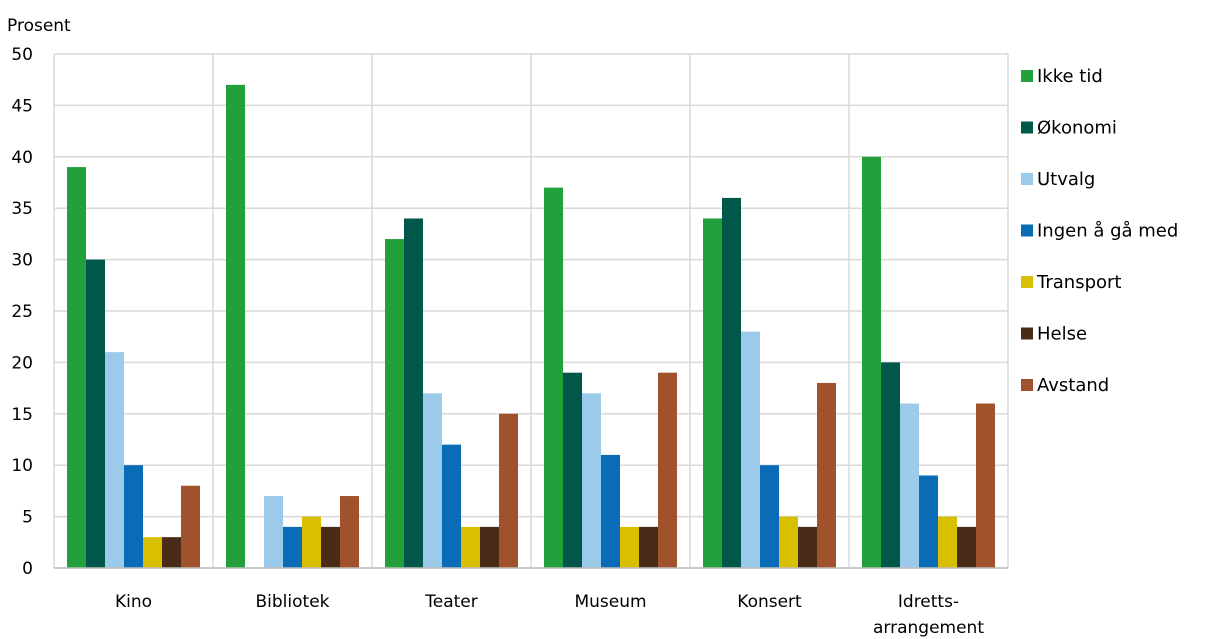  What do you see at coordinates (1066, 179) in the screenshot?
I see `legend-label: Utvalg` at bounding box center [1066, 179].